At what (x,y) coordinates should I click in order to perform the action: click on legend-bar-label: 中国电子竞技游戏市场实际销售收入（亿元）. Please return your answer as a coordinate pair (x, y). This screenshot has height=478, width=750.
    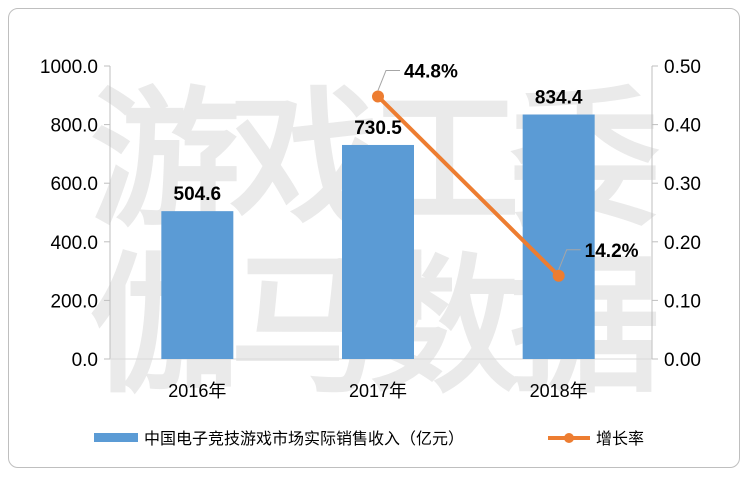
    Looking at the image, I should click on (304, 439).